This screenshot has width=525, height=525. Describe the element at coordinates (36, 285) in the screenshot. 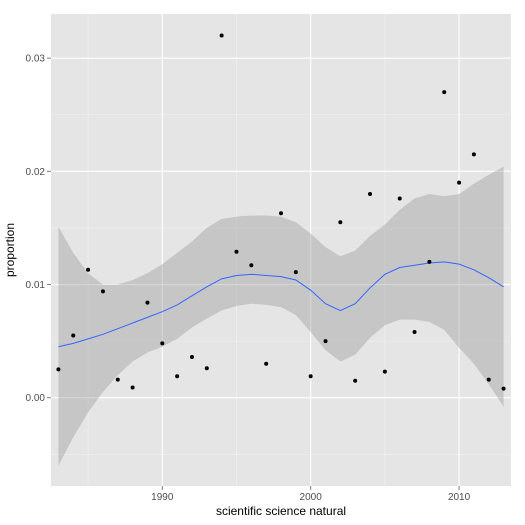

I see `y-tick-label: 0.01` at that location.